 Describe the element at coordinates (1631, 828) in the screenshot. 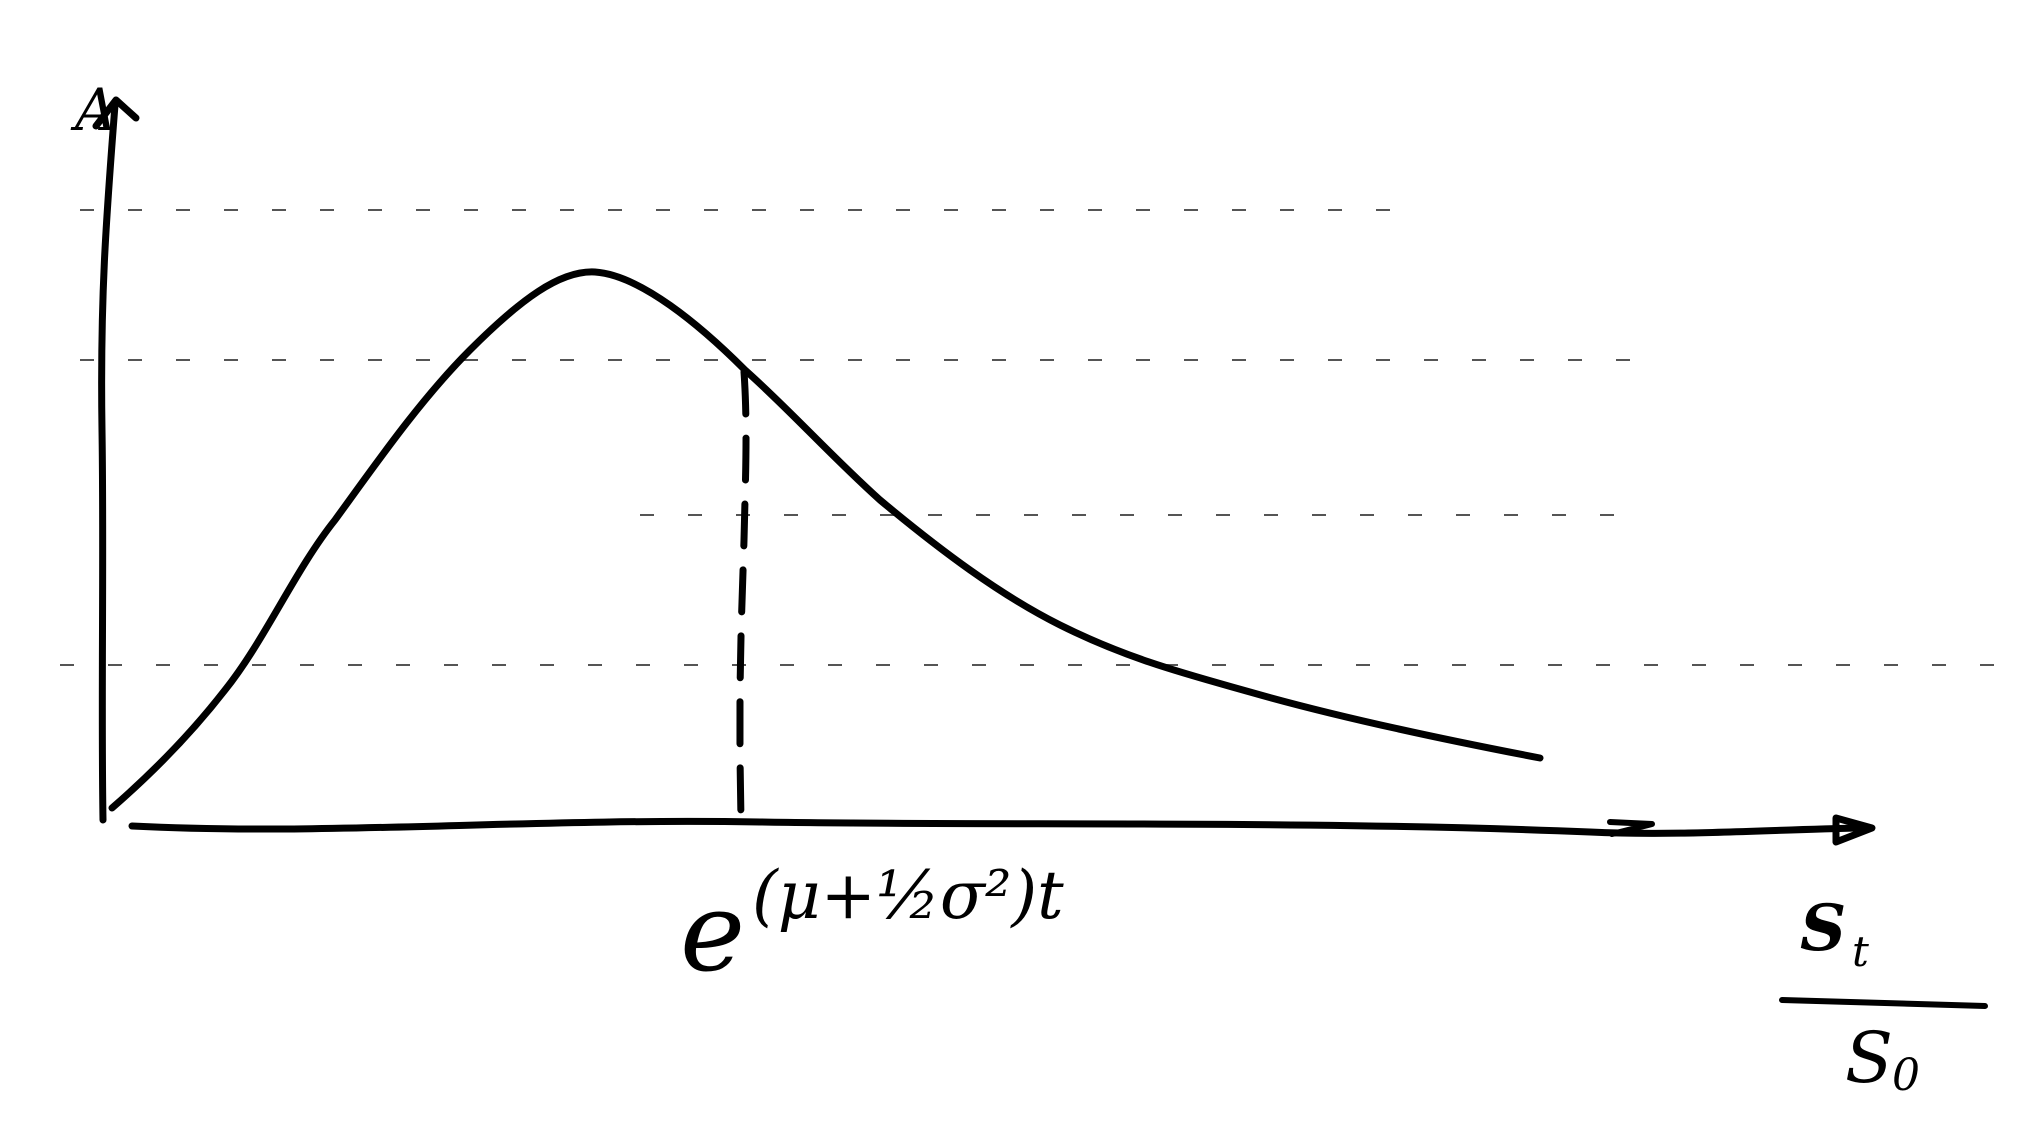

I see `x-axis-tick-stroke` at that location.